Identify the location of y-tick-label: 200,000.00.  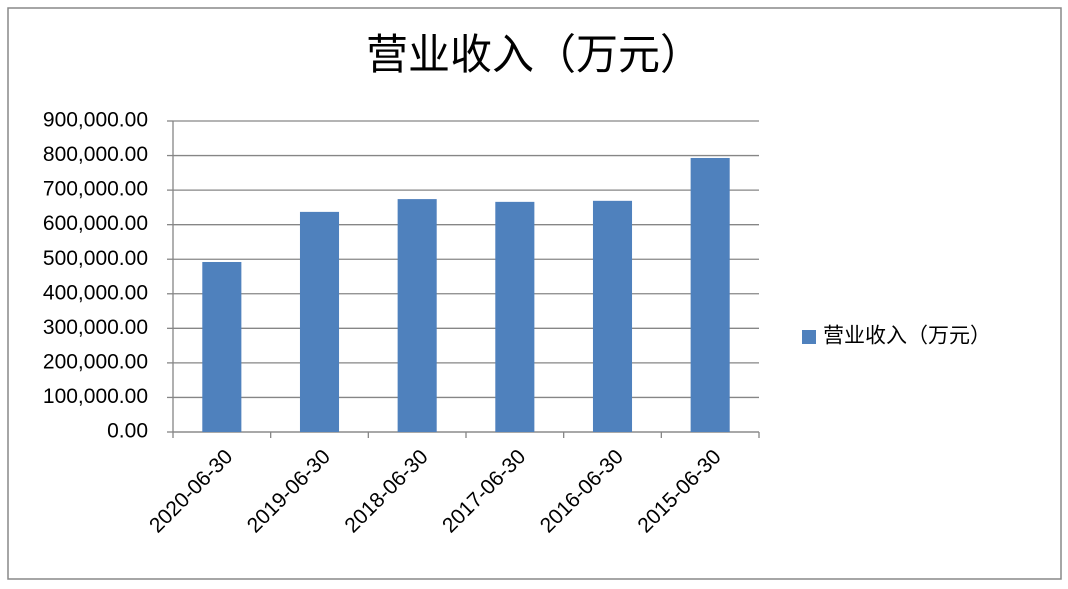
(95, 361).